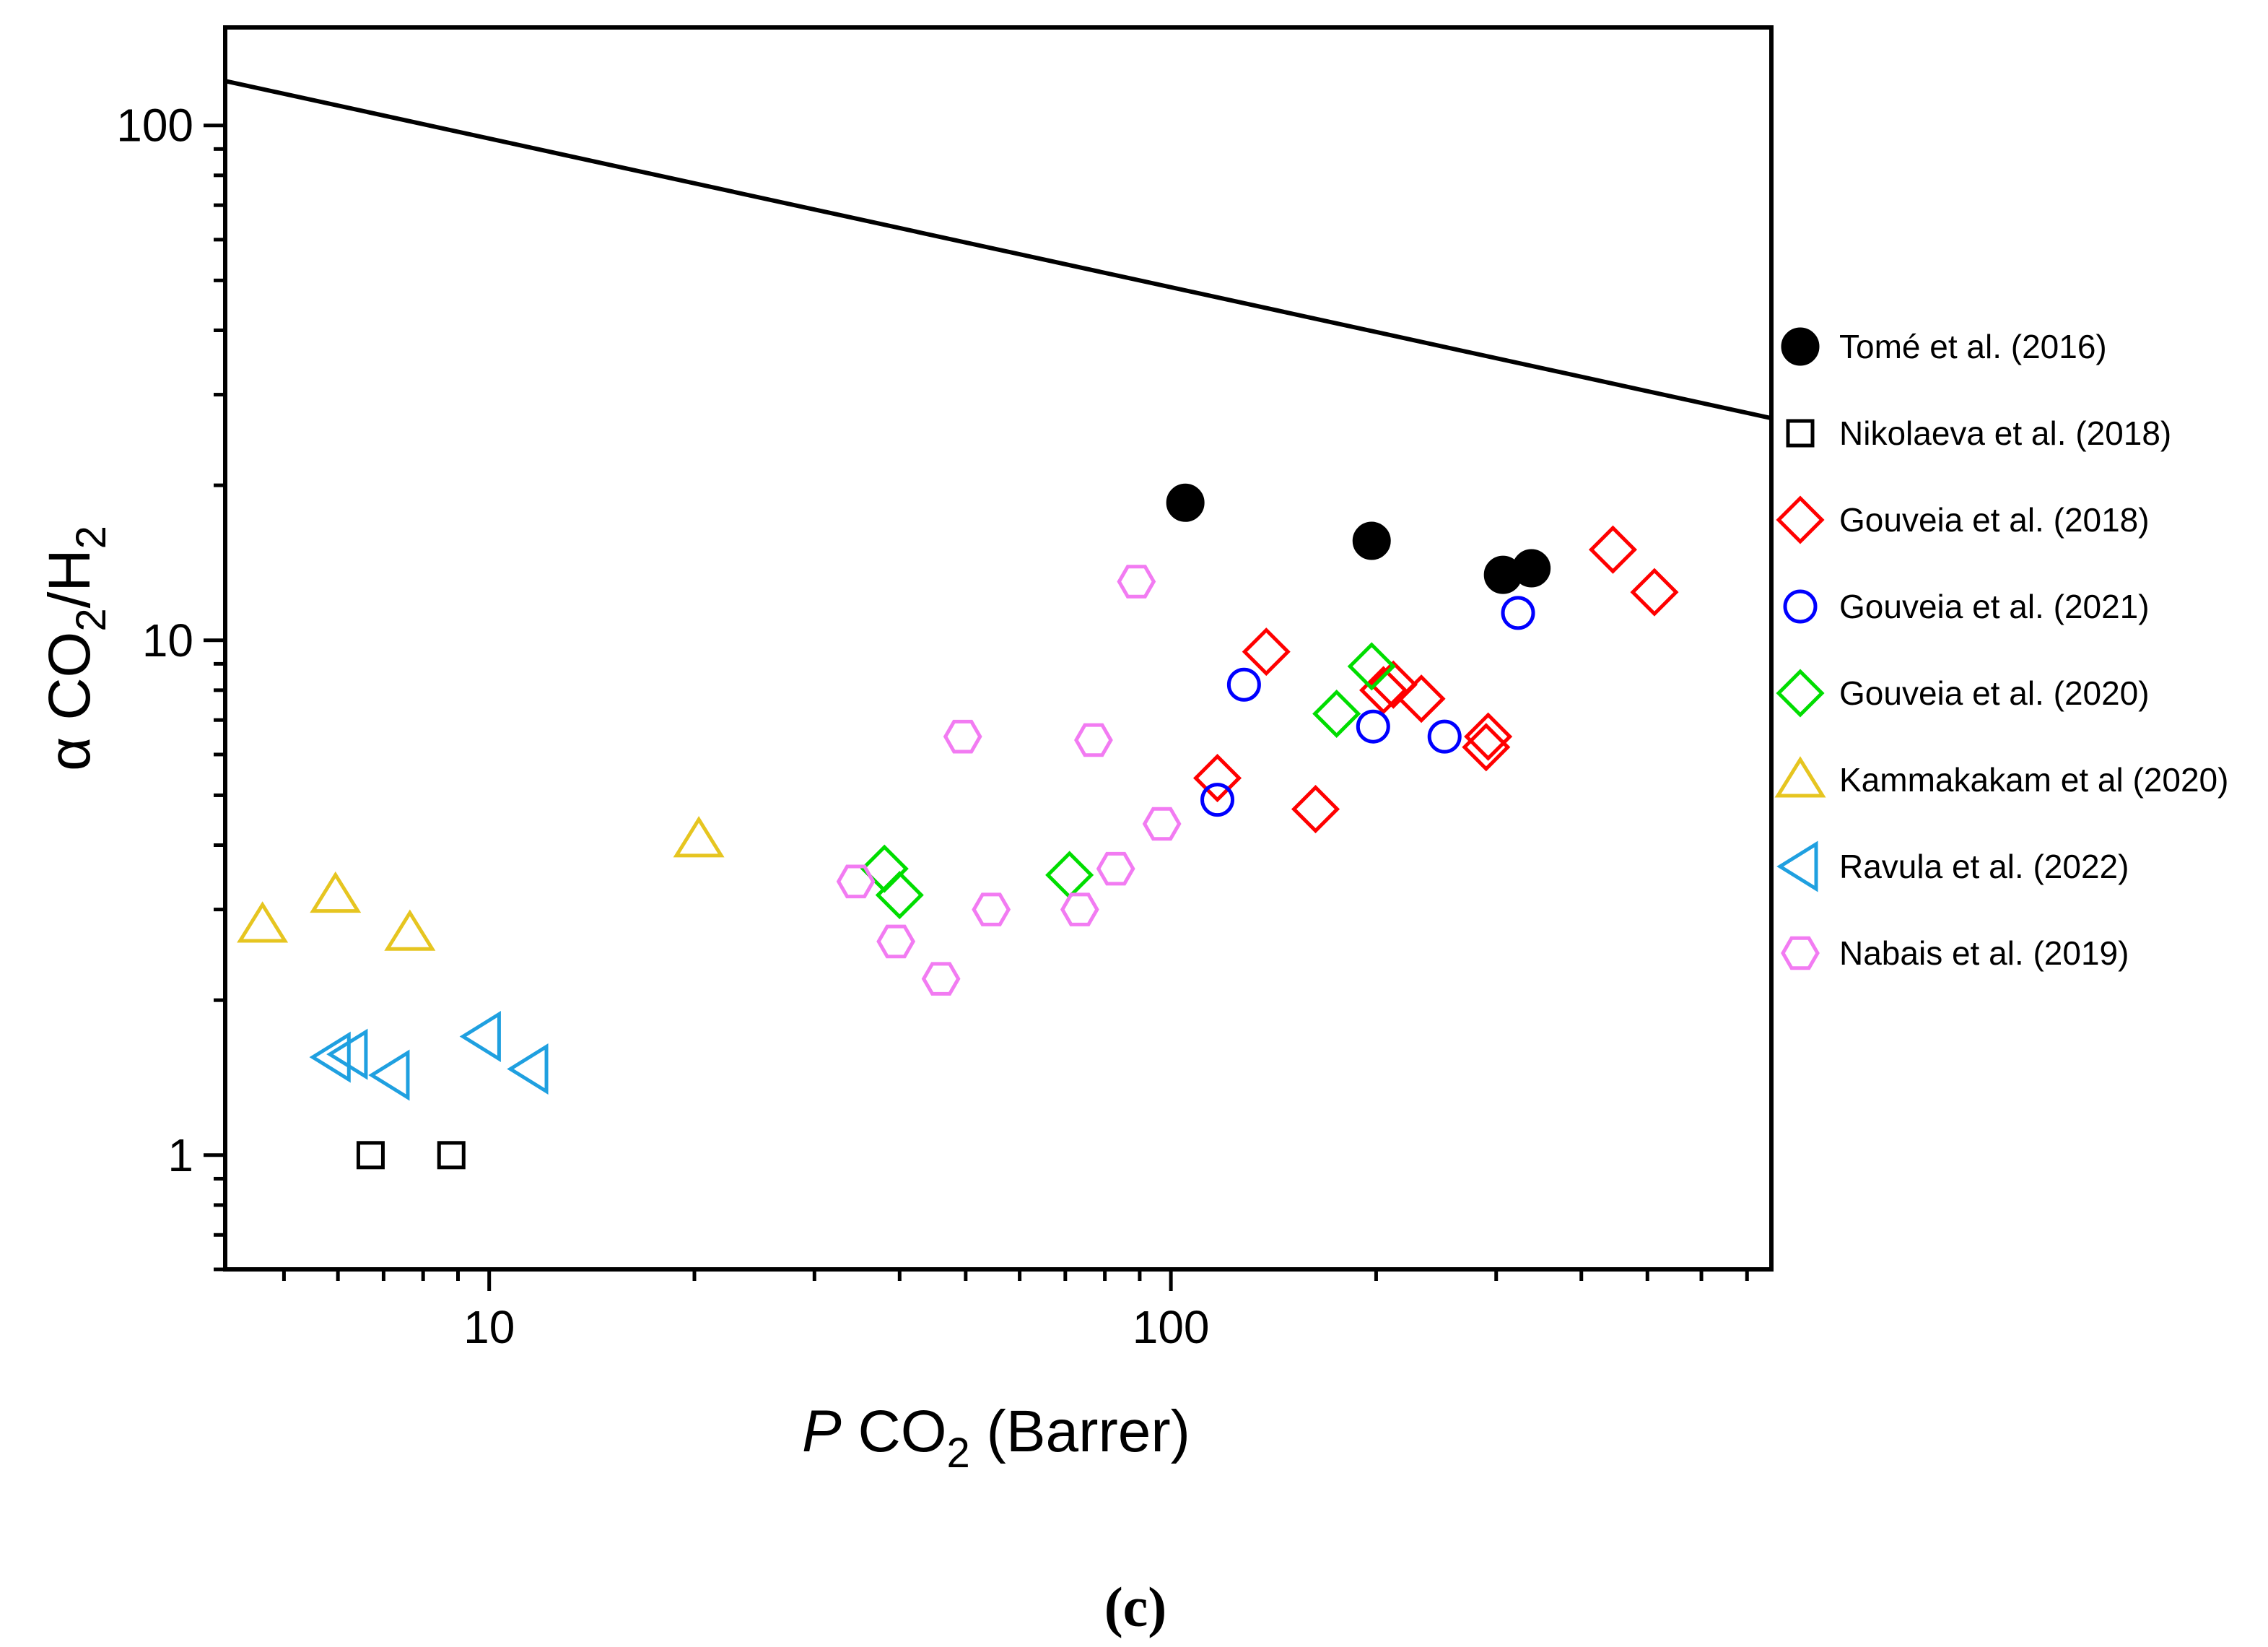 This screenshot has height=1647, width=2268. Describe the element at coordinates (1994, 693) in the screenshot. I see `legend-label: Gouveia et al. (2020)` at that location.